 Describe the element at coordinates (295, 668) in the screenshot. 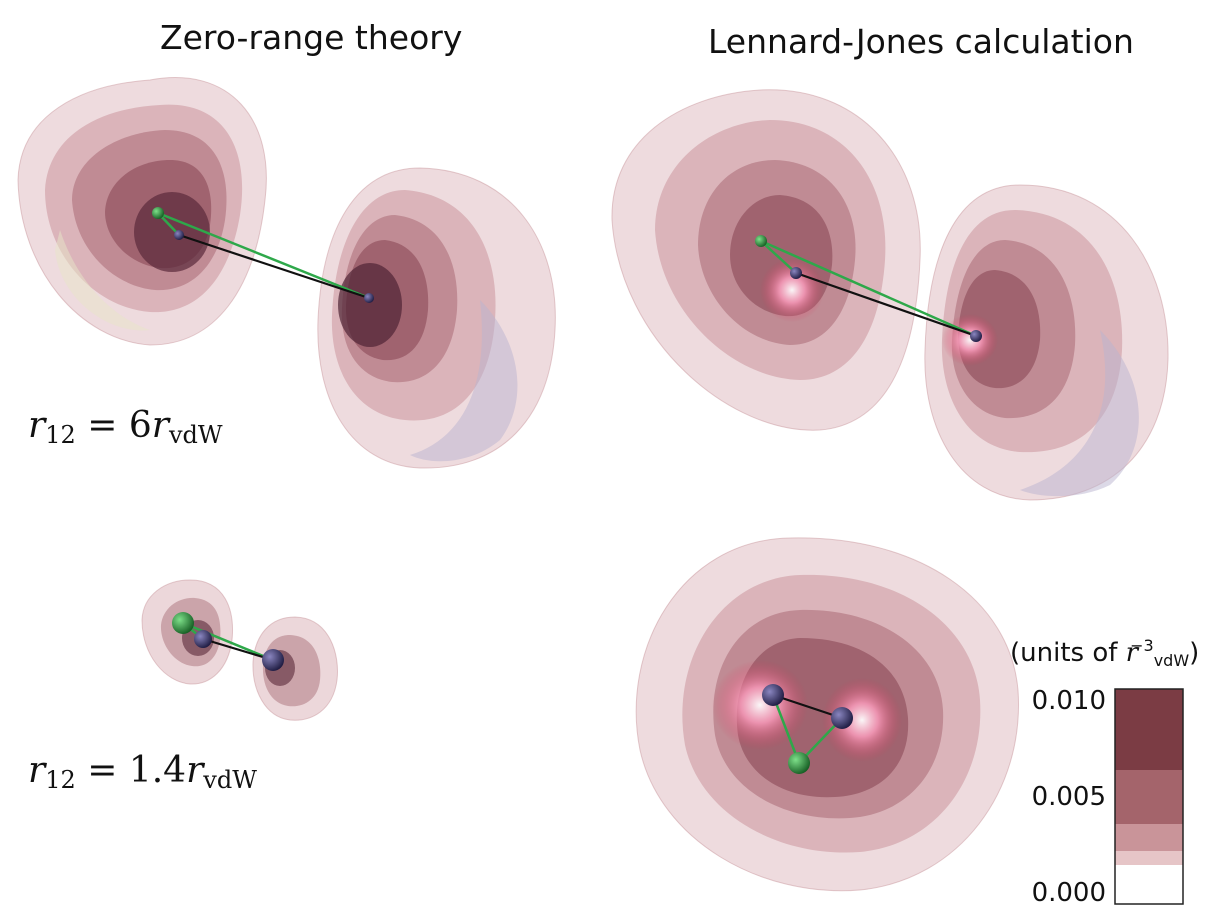

I see `cloud-zr-bottom-b` at that location.